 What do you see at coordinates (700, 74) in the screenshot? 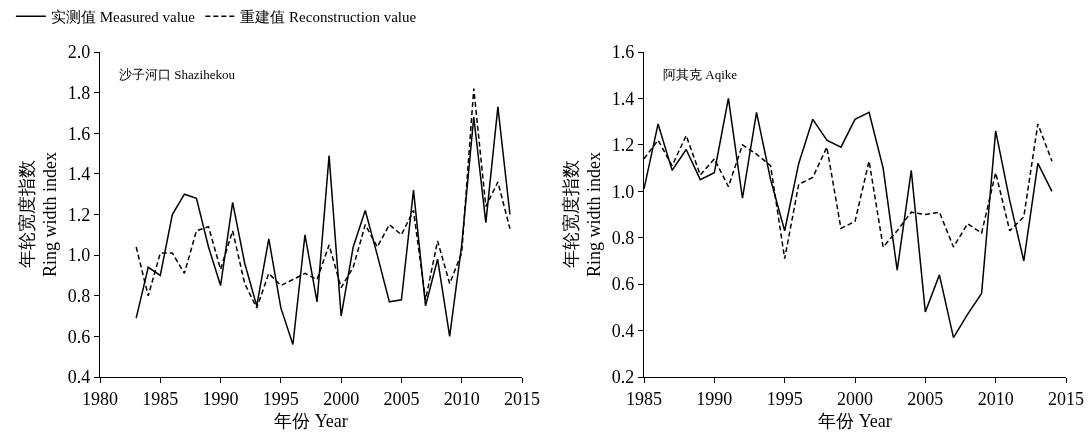
I see `annotation: 阿其克 Aqike` at bounding box center [700, 74].